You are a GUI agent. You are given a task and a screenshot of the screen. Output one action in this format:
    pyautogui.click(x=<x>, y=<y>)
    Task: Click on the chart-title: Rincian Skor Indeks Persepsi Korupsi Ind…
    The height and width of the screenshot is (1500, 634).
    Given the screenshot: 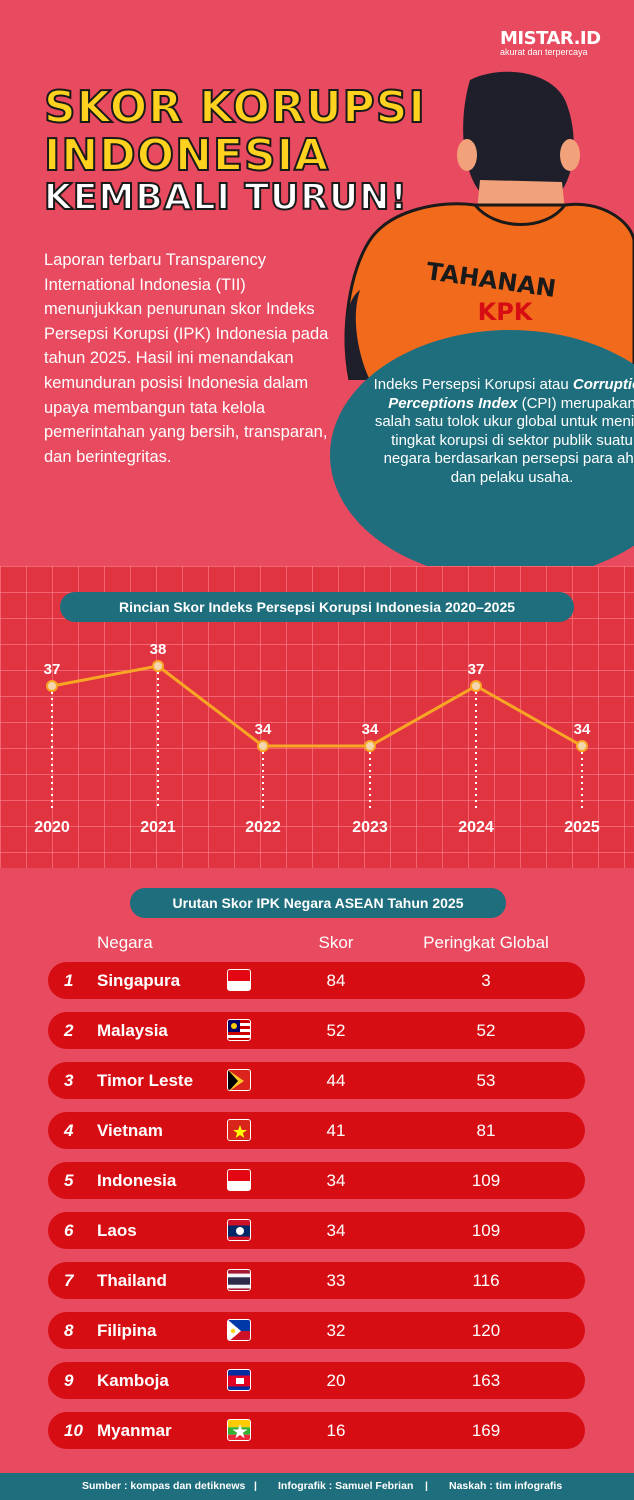 What is the action you would take?
    pyautogui.click(x=317, y=607)
    